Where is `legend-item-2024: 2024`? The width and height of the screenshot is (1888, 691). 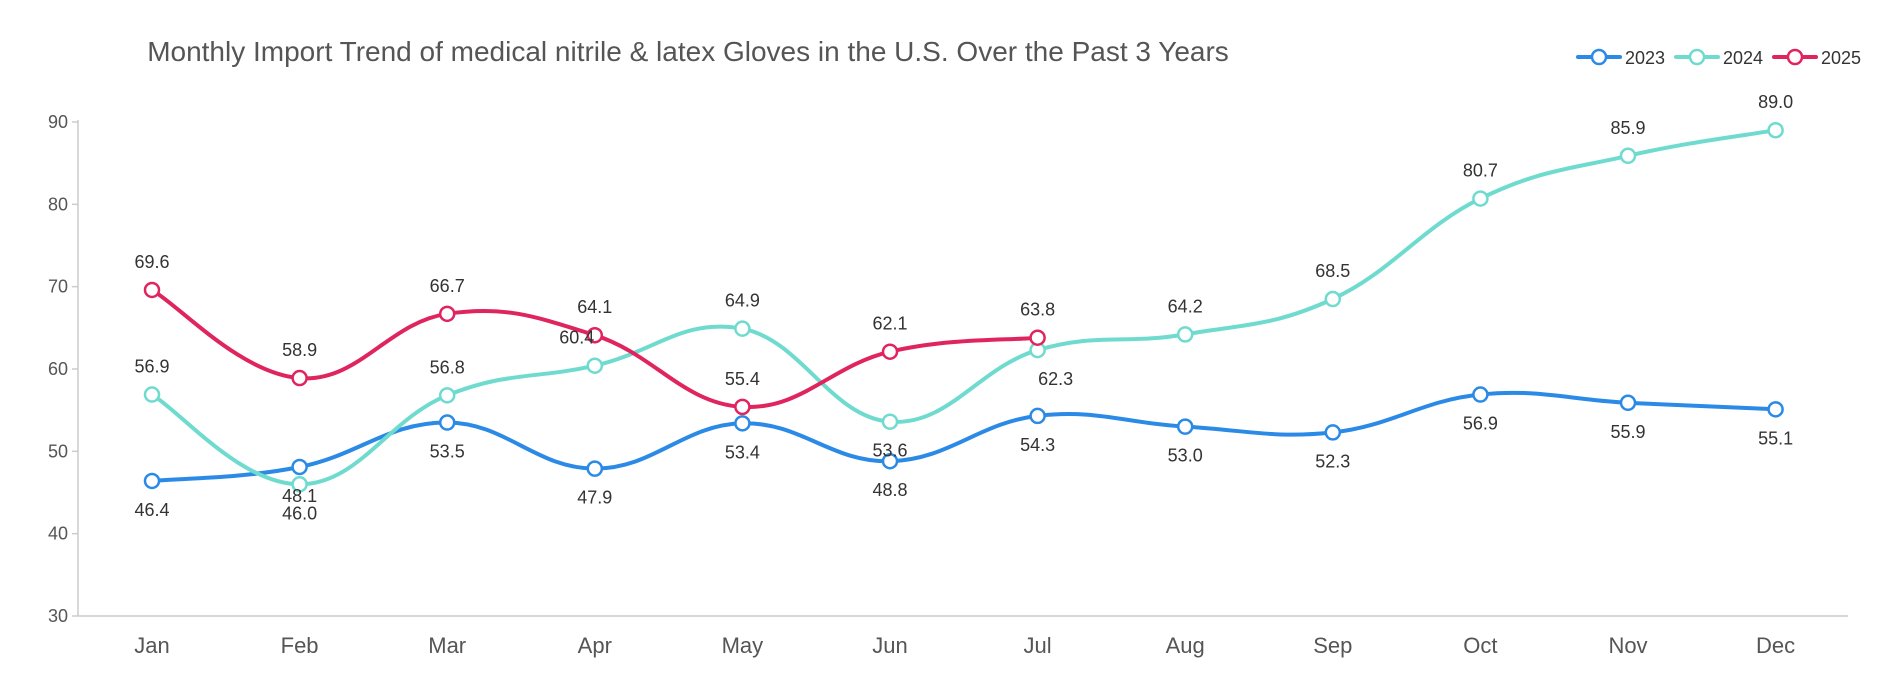 legend-item-2024: 2024 is located at coordinates (1718, 58).